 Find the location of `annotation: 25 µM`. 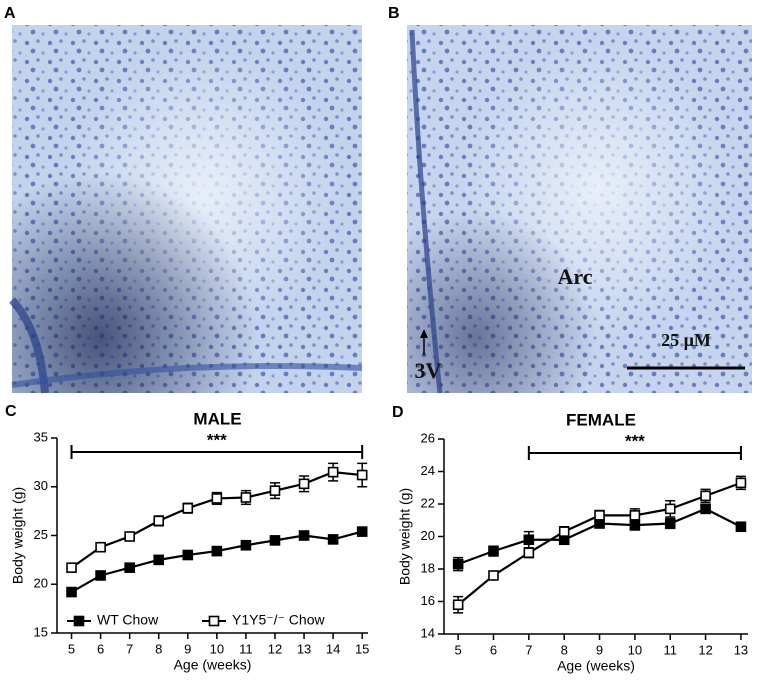

annotation: 25 µM is located at coordinates (686, 340).